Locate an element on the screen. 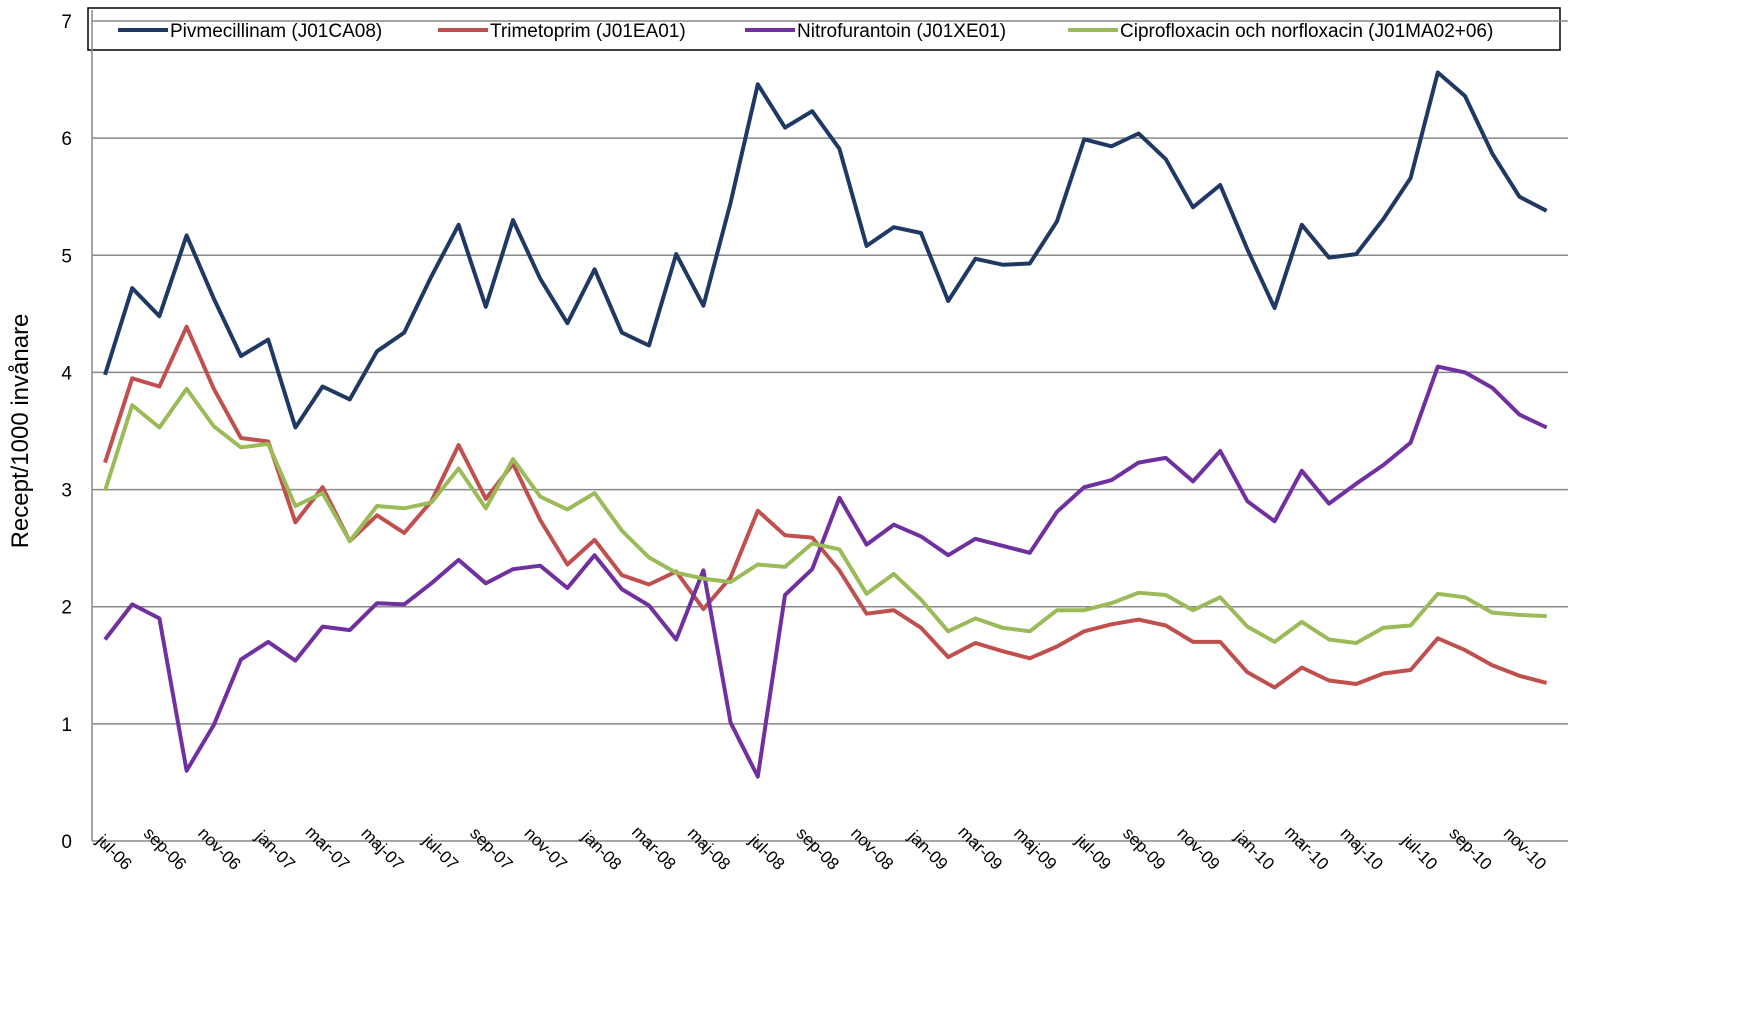 The width and height of the screenshot is (1756, 1027). x-tick-label: mar-10 is located at coordinates (1307, 848).